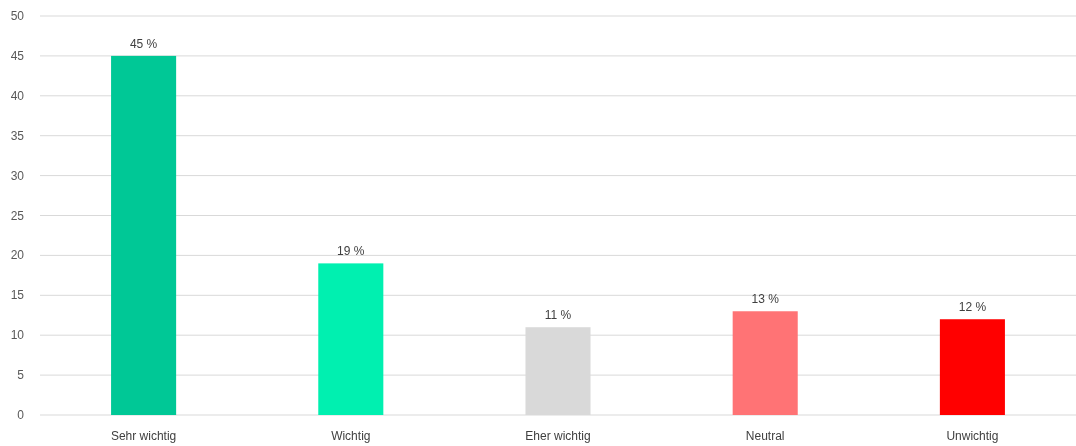 This screenshot has width=1076, height=446. I want to click on data-label: 45 %, so click(143, 43).